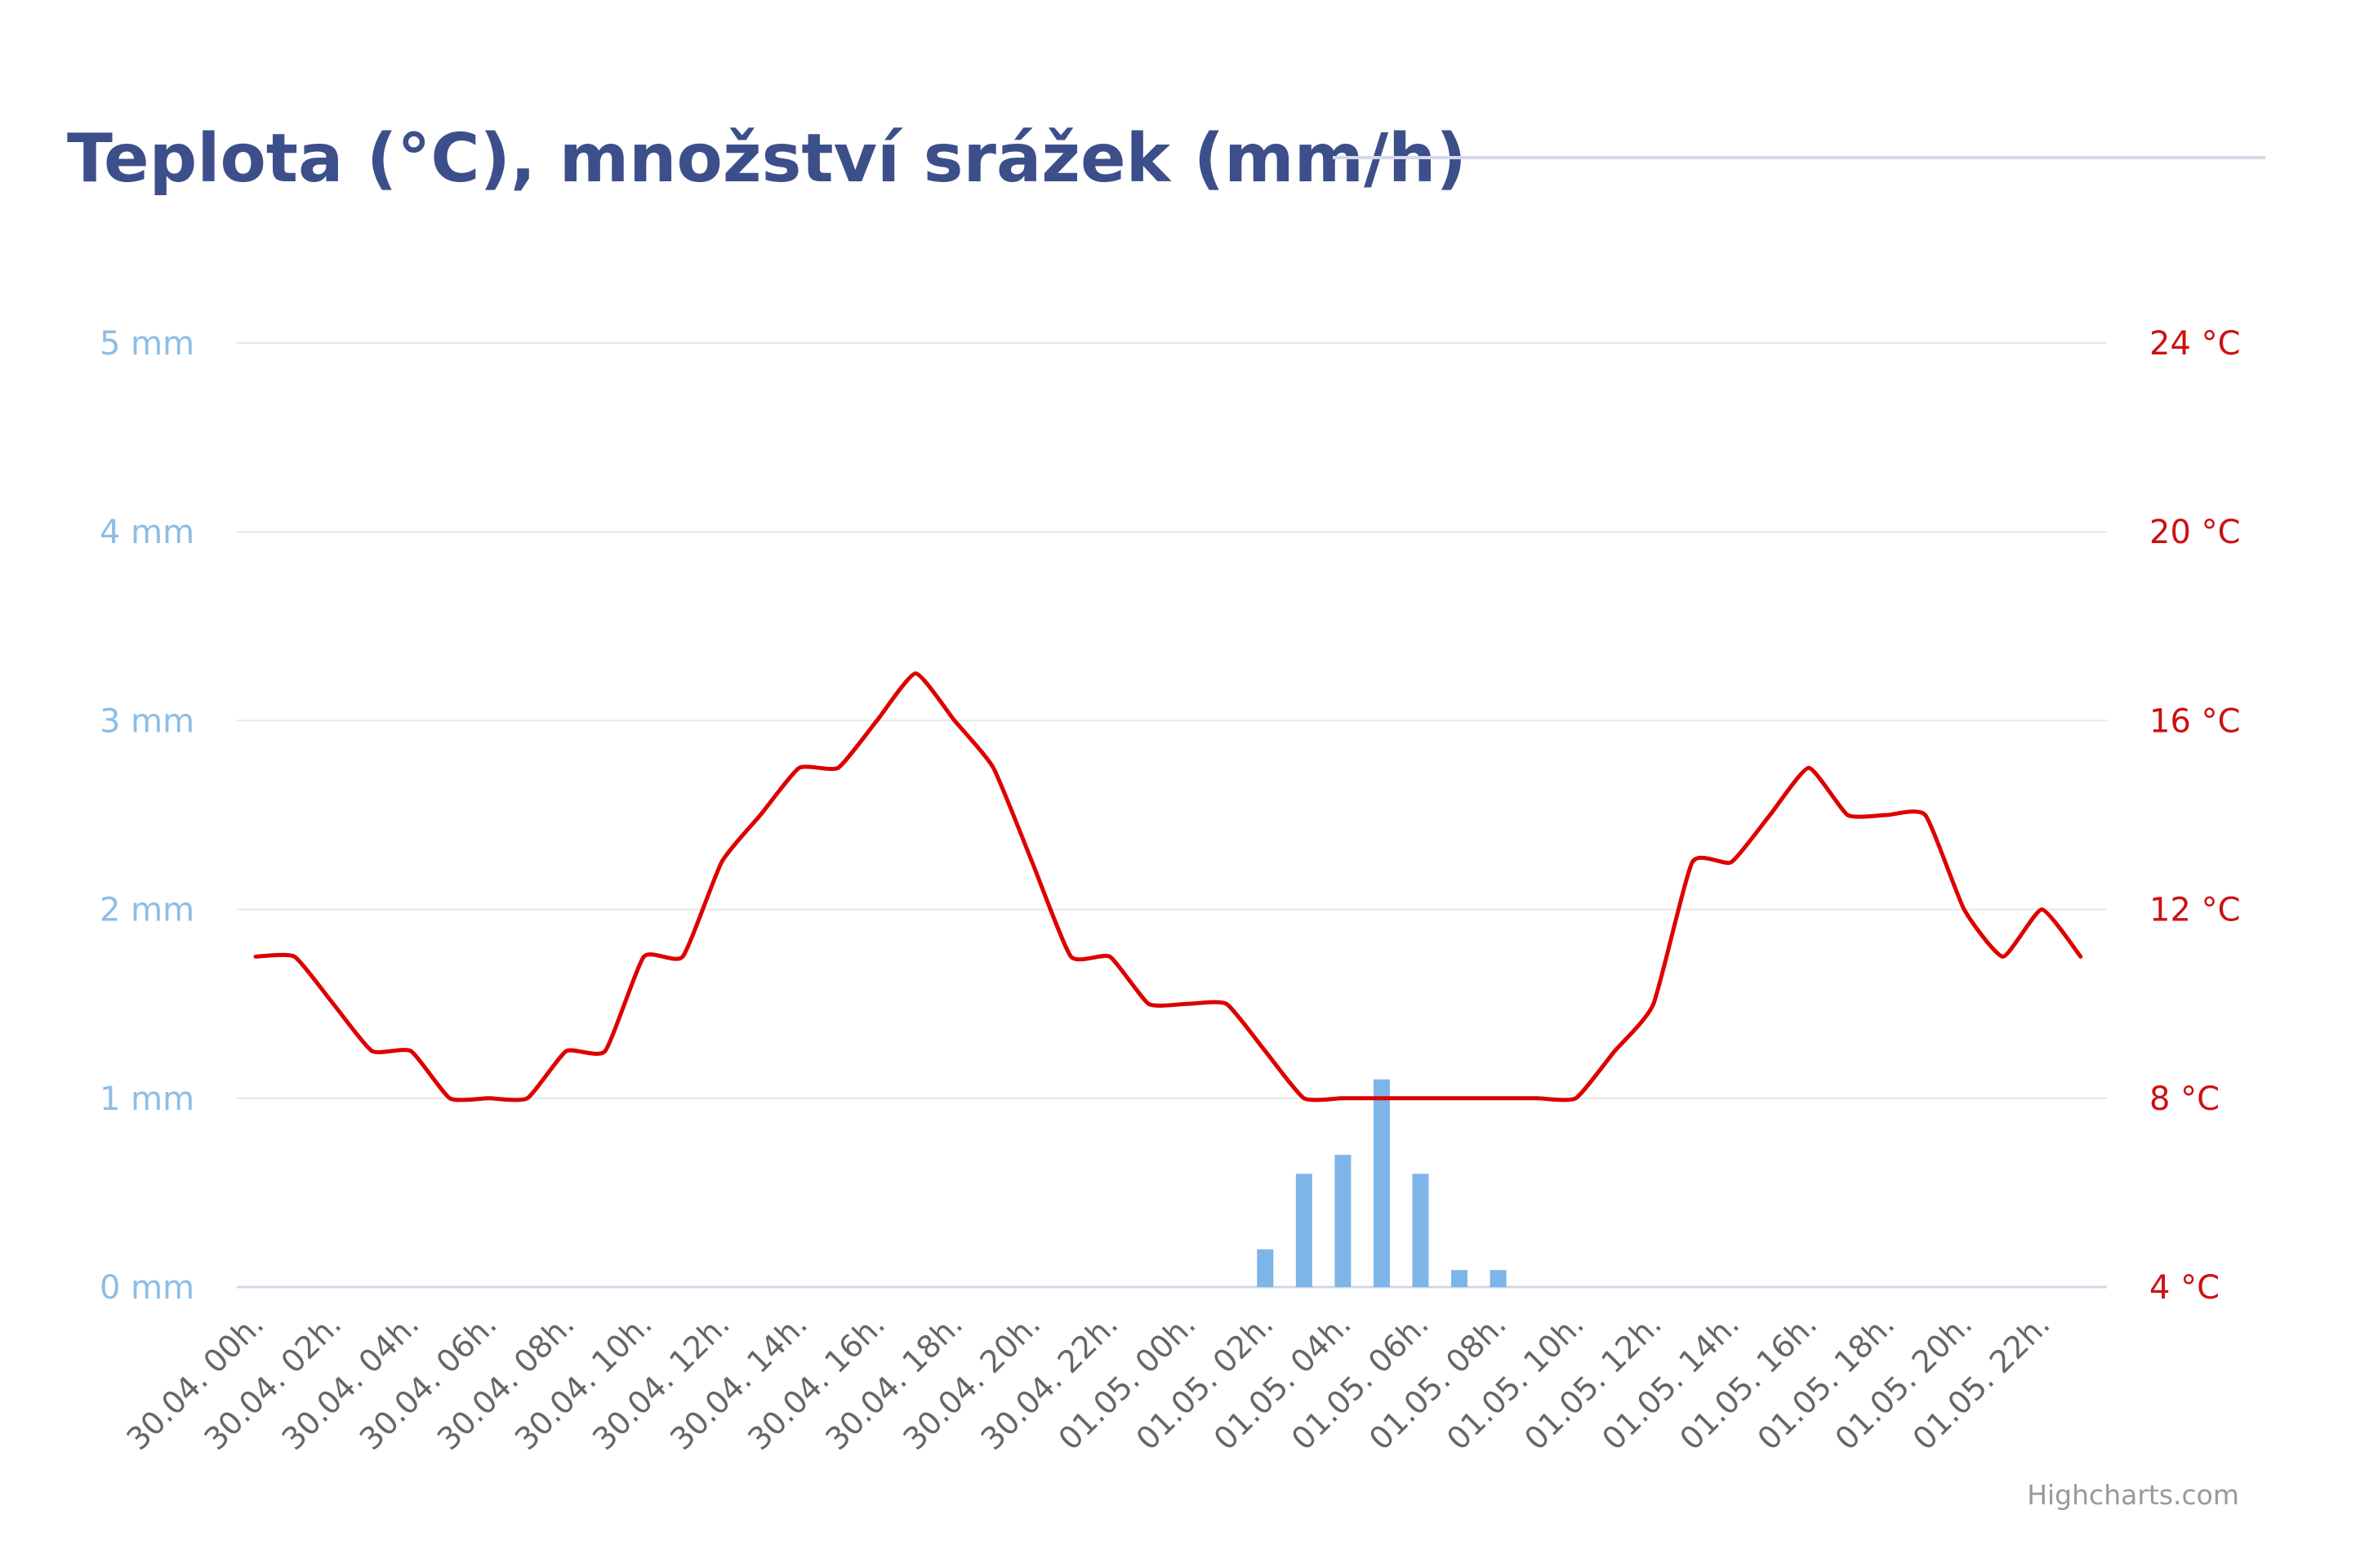 This screenshot has width=2378, height=1568. Describe the element at coordinates (2195, 721) in the screenshot. I see `right-axis-tick-label: 16 °C` at that location.